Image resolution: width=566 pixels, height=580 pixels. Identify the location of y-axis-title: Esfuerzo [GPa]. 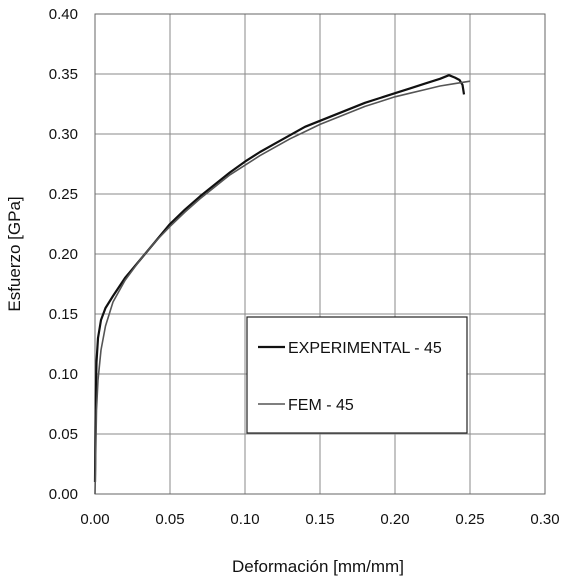
(14, 253).